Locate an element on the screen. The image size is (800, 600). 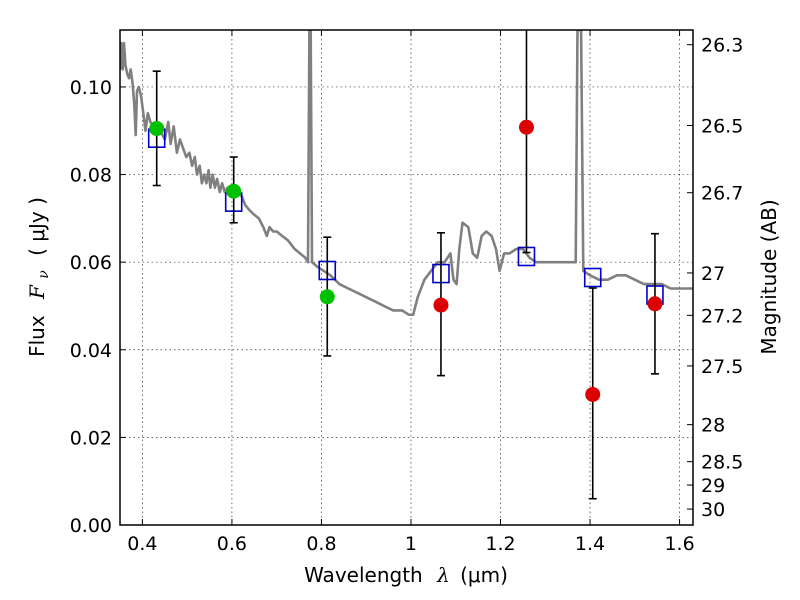
x-tick-label: 1.4 is located at coordinates (590, 544).